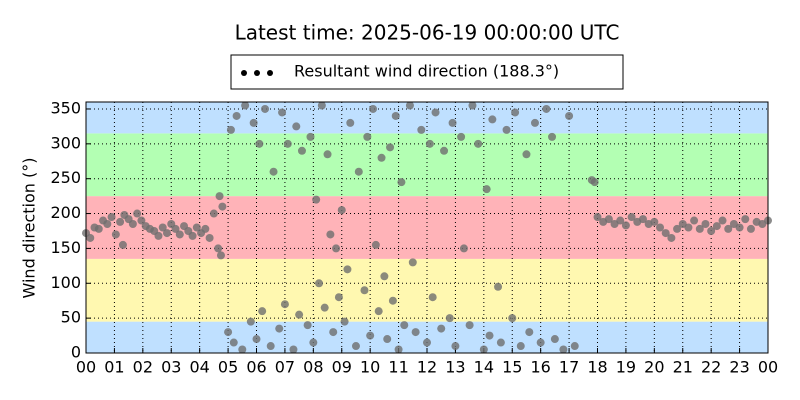  What do you see at coordinates (427, 118) in the screenshot?
I see `direction-band` at bounding box center [427, 118].